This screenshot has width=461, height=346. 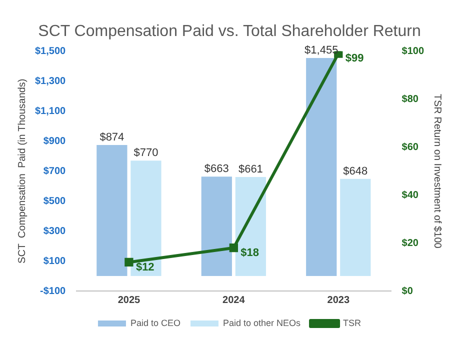 What do you see at coordinates (354, 58) in the screenshot?
I see `data-label: $99` at bounding box center [354, 58].